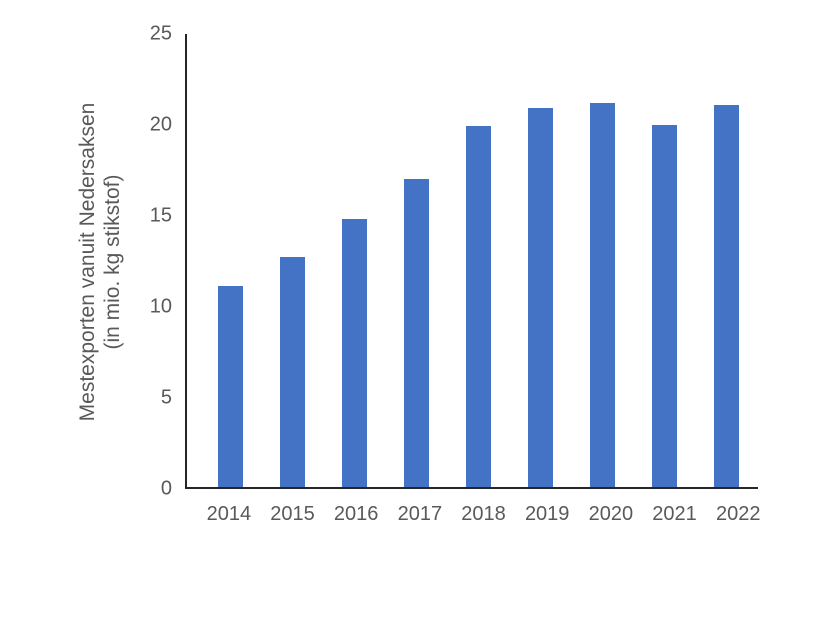 This screenshot has height=623, width=830. What do you see at coordinates (229, 514) in the screenshot?
I see `x-tick-label: 2014` at bounding box center [229, 514].